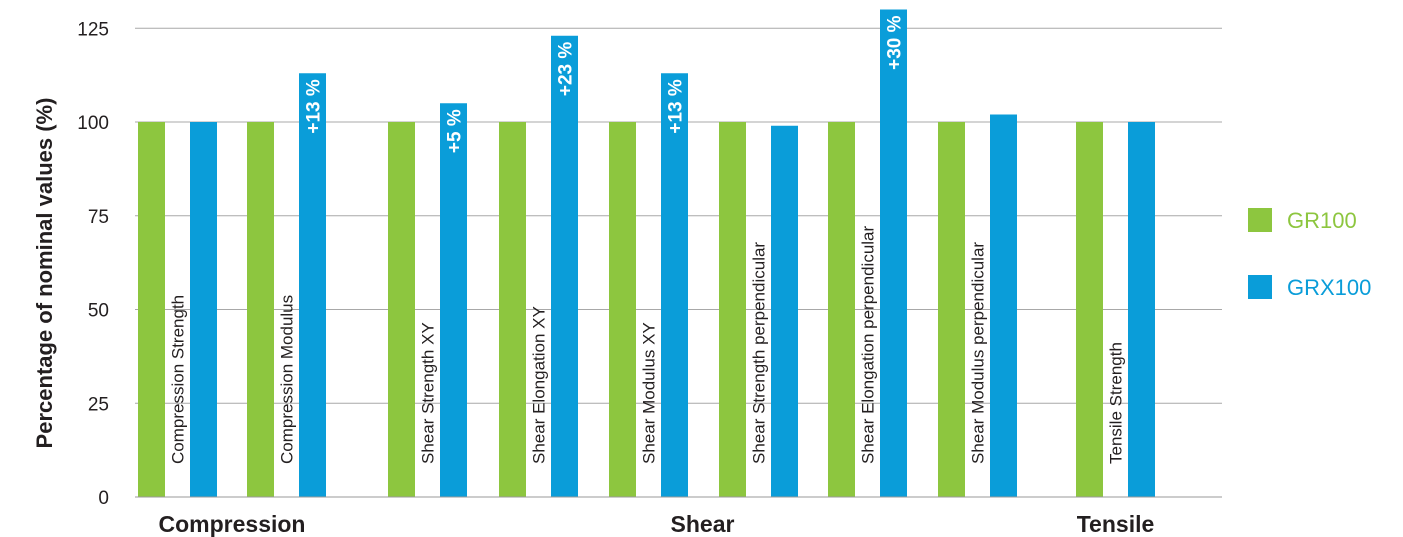  Describe the element at coordinates (455, 131) in the screenshot. I see `data-label: +5 %` at that location.